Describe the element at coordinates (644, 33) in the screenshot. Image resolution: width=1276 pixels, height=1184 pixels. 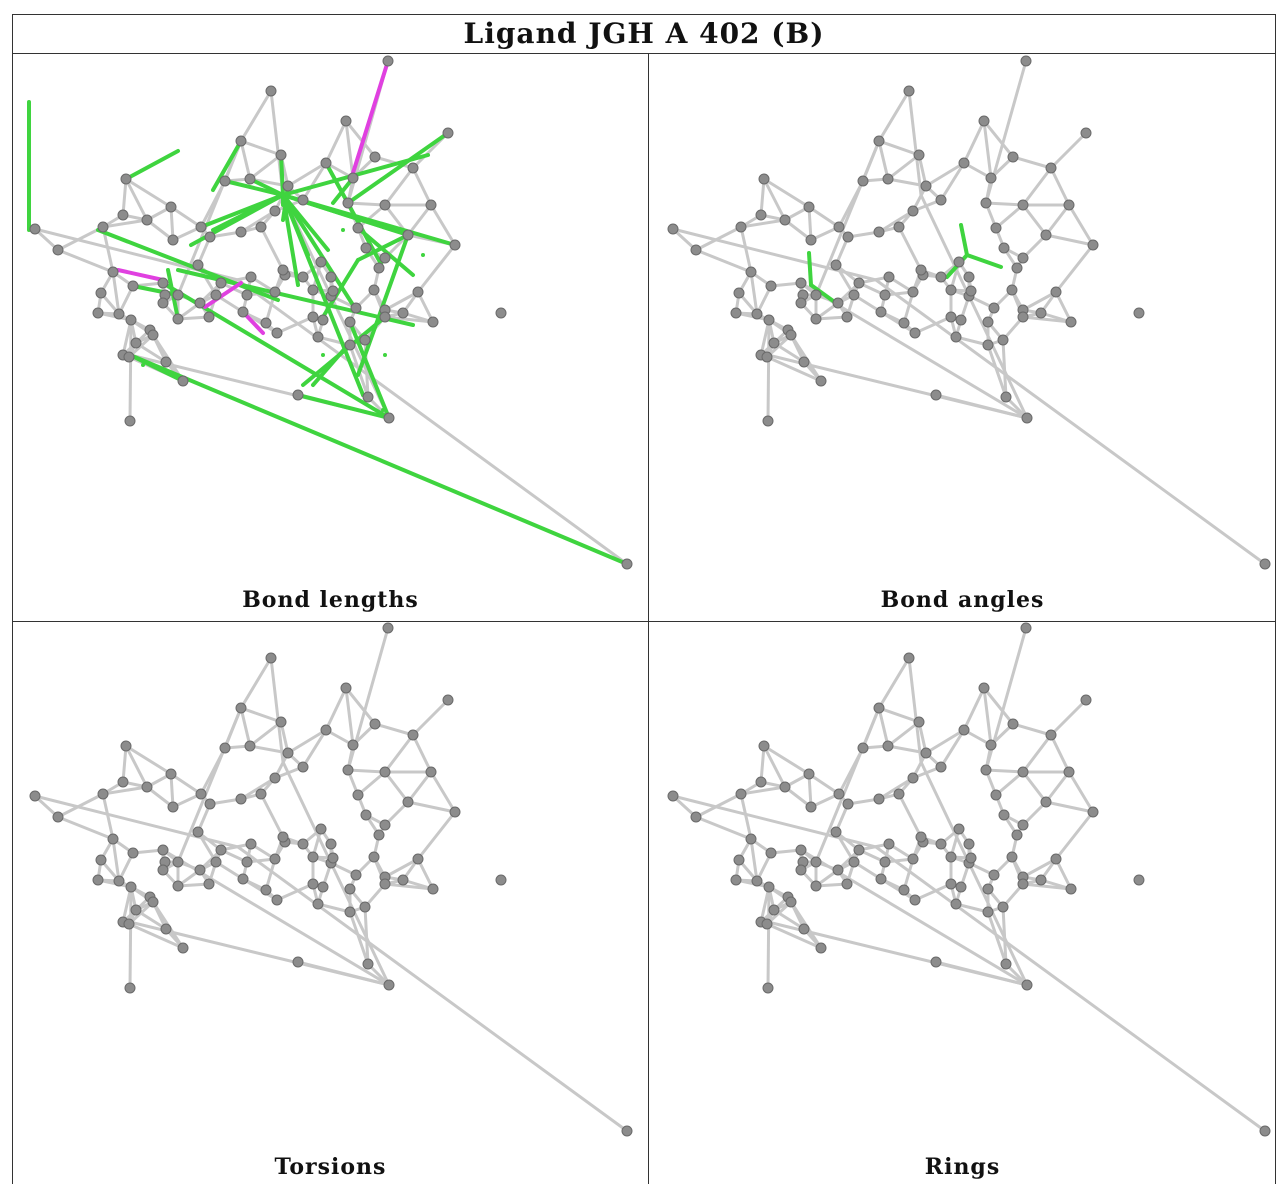
I see `page-title: Ligand JGH A 402 (B)` at that location.